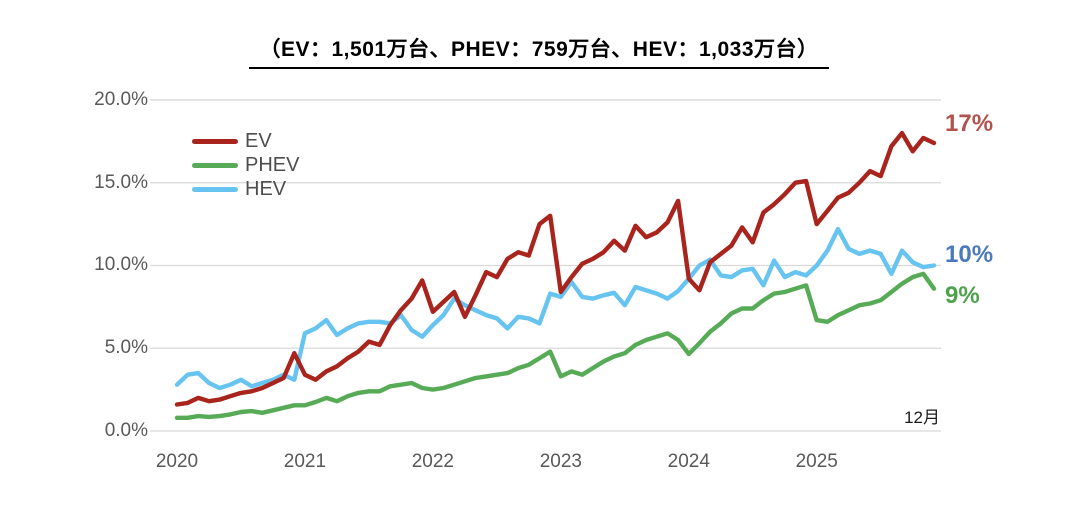 Image resolution: width=1078 pixels, height=518 pixels. What do you see at coordinates (121, 265) in the screenshot?
I see `y-tick-label: 10.0%` at bounding box center [121, 265].